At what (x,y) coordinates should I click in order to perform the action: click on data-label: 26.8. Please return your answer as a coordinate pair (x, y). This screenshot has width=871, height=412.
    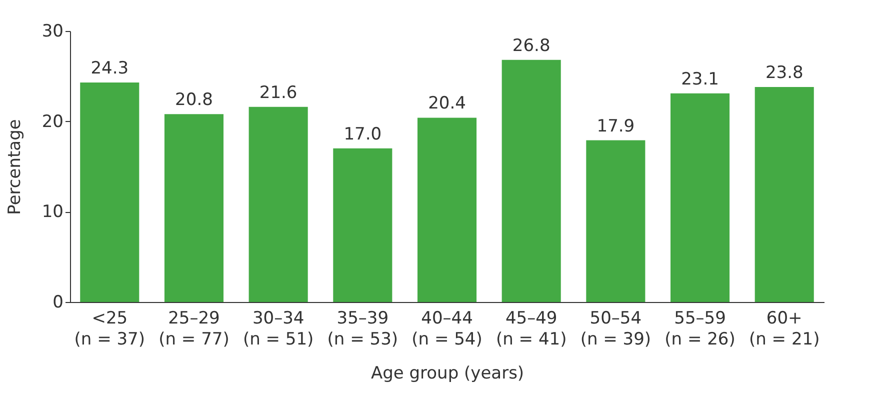
    Looking at the image, I should click on (531, 46).